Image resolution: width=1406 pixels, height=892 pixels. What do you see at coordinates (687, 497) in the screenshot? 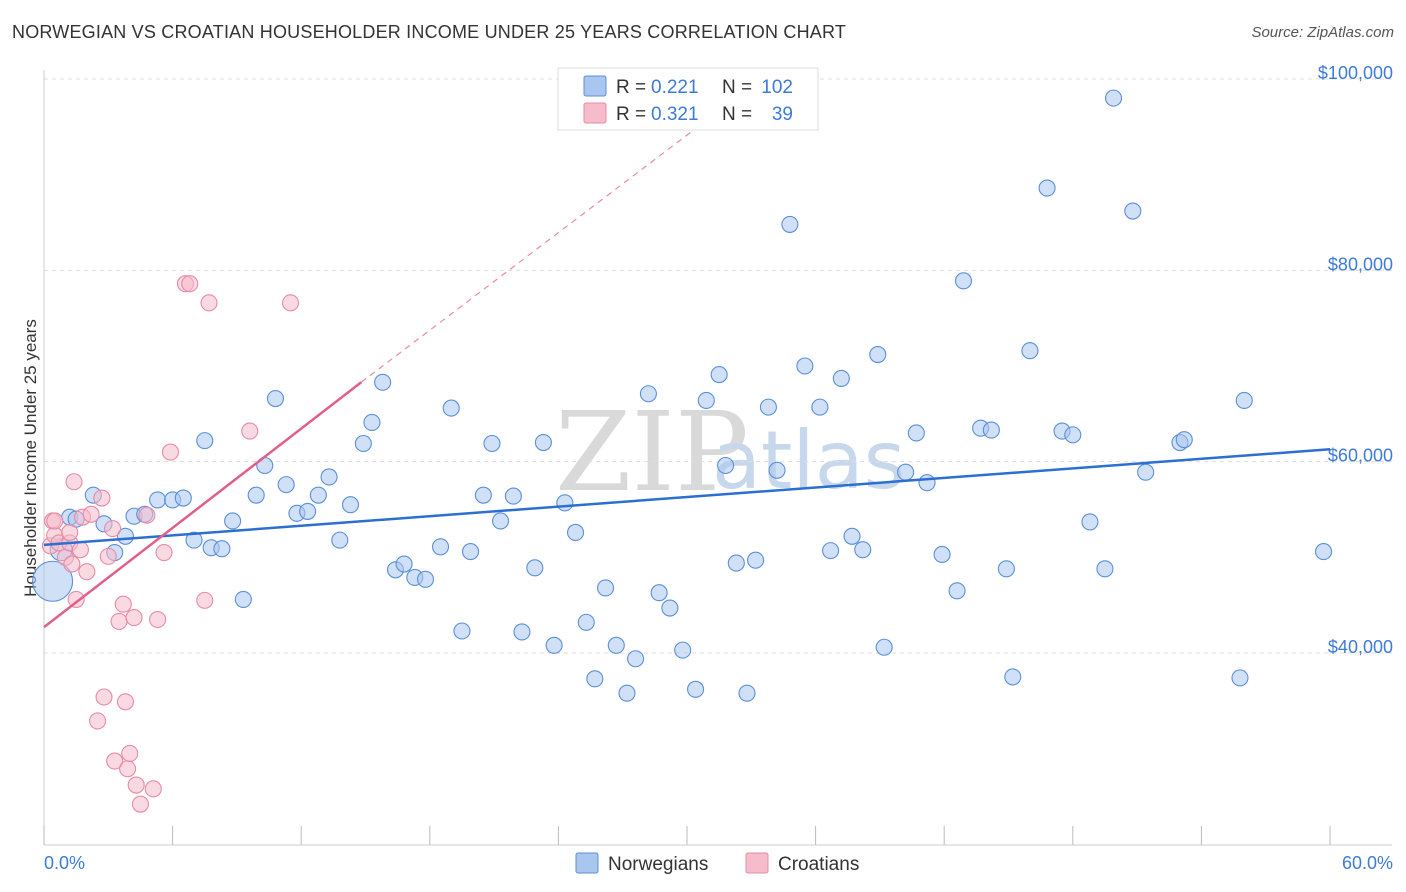
I see `norwegians-trend-line` at bounding box center [687, 497].